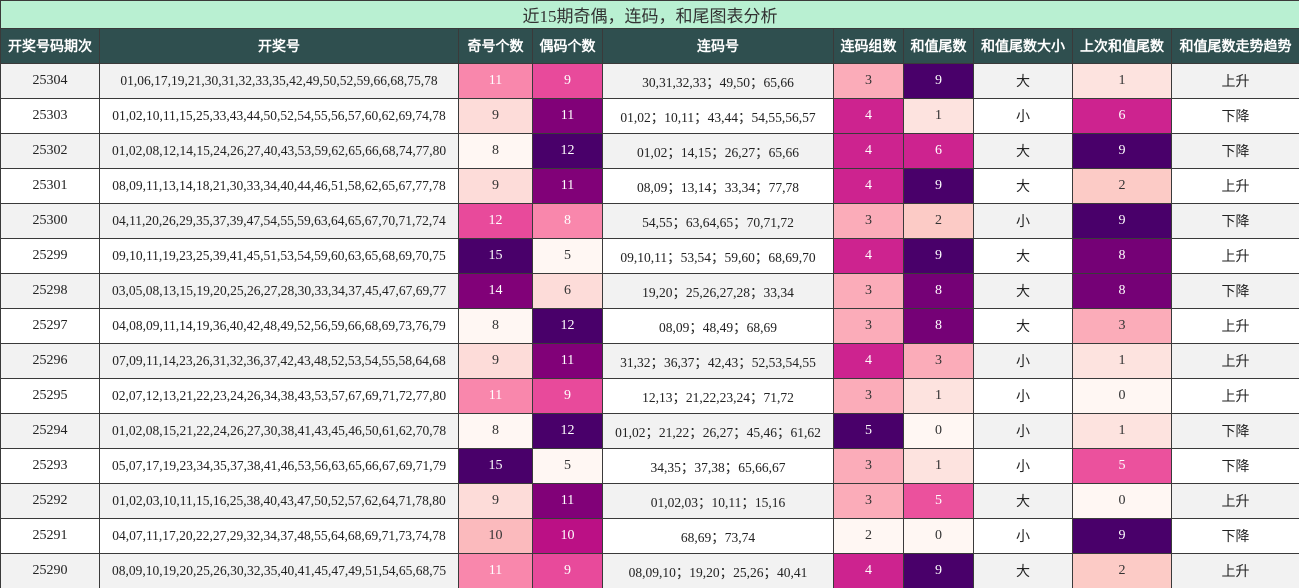 The image size is (1299, 588). I want to click on column-header: 开奖号, so click(279, 46).